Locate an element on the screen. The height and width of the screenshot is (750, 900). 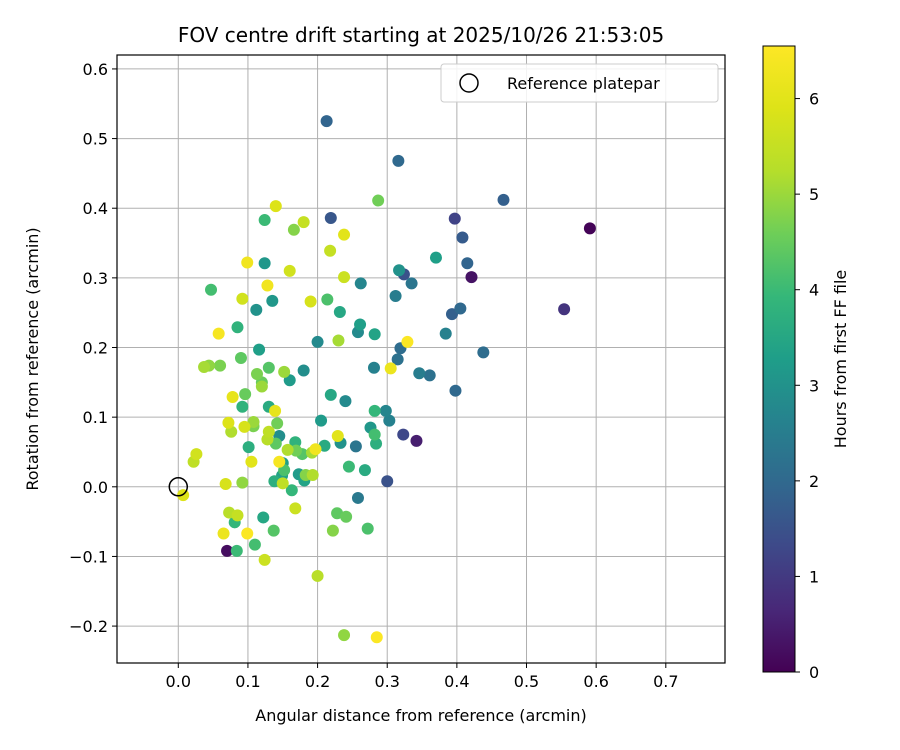
colorbar-tick-label: 0 is located at coordinates (814, 672).